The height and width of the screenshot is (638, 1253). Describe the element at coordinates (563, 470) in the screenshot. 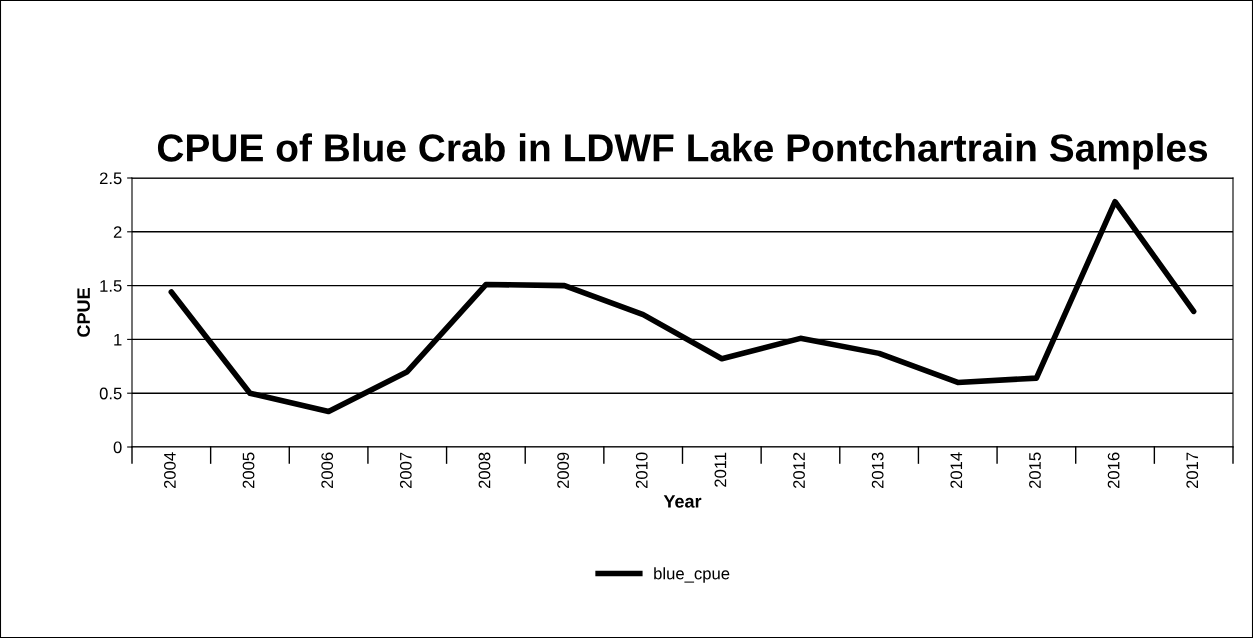

I see `x-tick-label: 2009` at that location.